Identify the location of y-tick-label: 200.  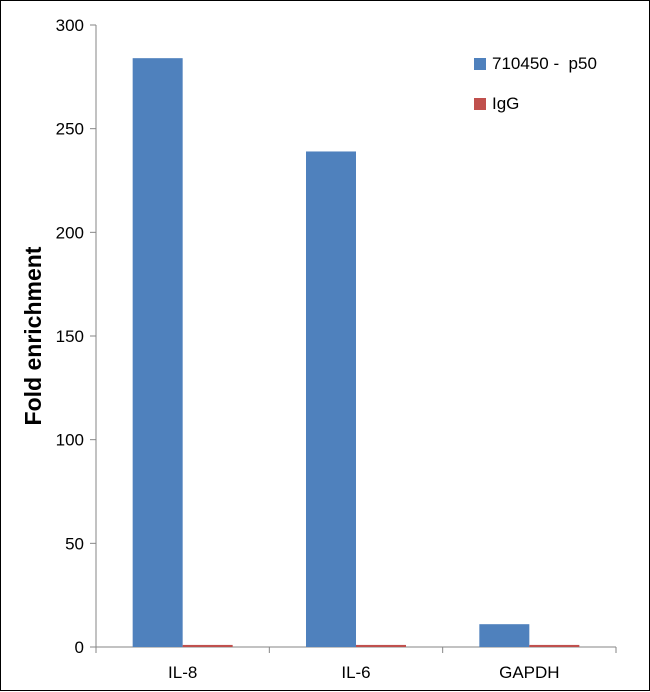
(70, 232).